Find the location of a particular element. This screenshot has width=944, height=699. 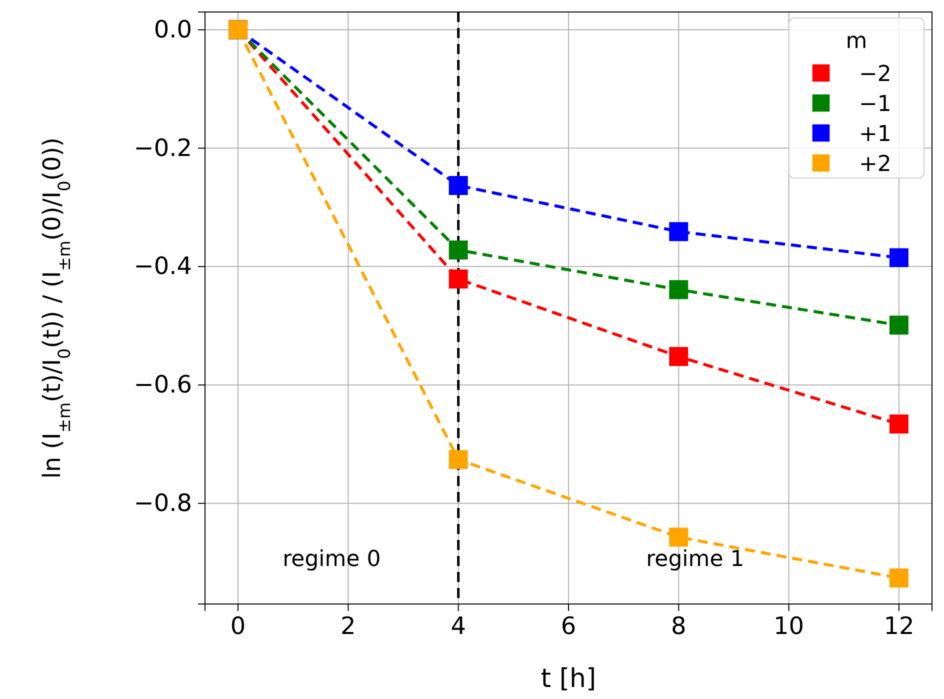

y-tick-label: 0.0 is located at coordinates (173, 29).